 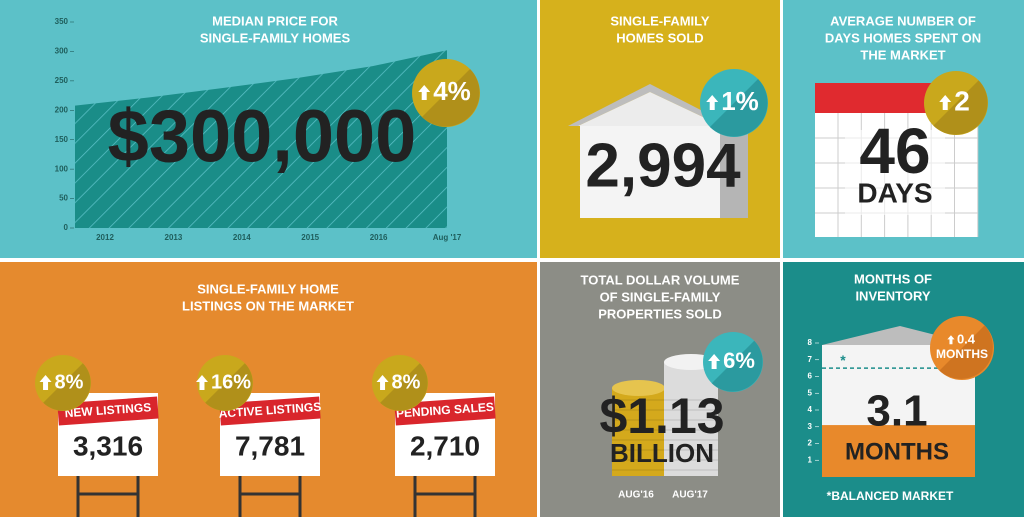 I want to click on house-body, so click(x=650, y=172).